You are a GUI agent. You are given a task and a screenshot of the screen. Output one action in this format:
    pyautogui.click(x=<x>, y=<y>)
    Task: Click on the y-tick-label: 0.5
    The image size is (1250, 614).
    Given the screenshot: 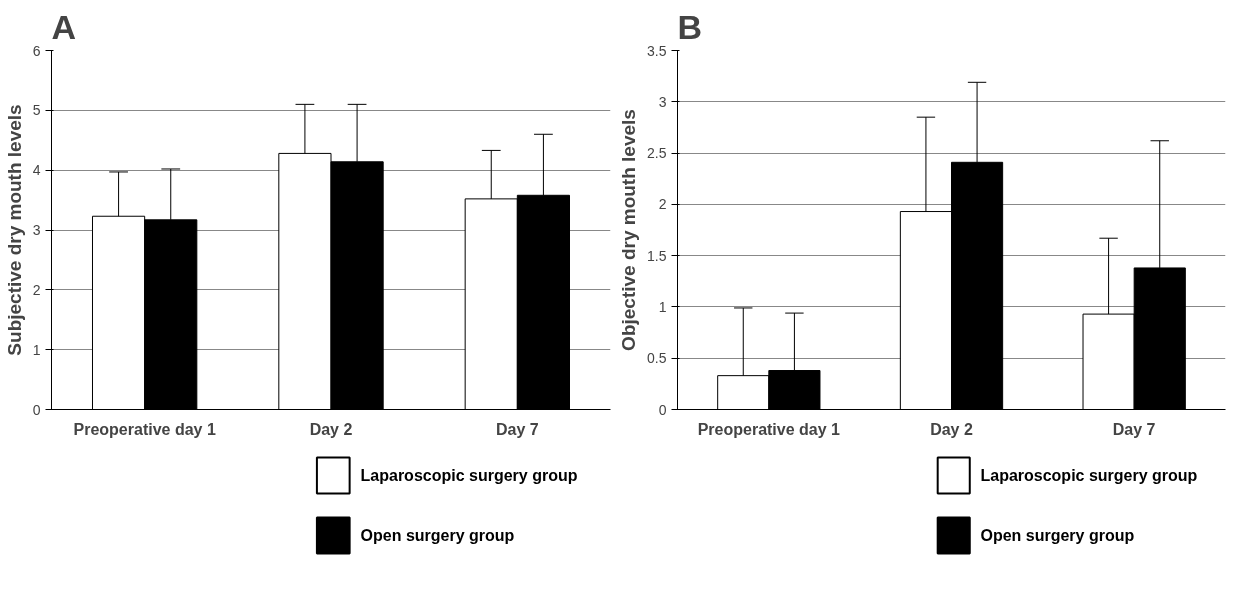 What is the action you would take?
    pyautogui.click(x=657, y=358)
    